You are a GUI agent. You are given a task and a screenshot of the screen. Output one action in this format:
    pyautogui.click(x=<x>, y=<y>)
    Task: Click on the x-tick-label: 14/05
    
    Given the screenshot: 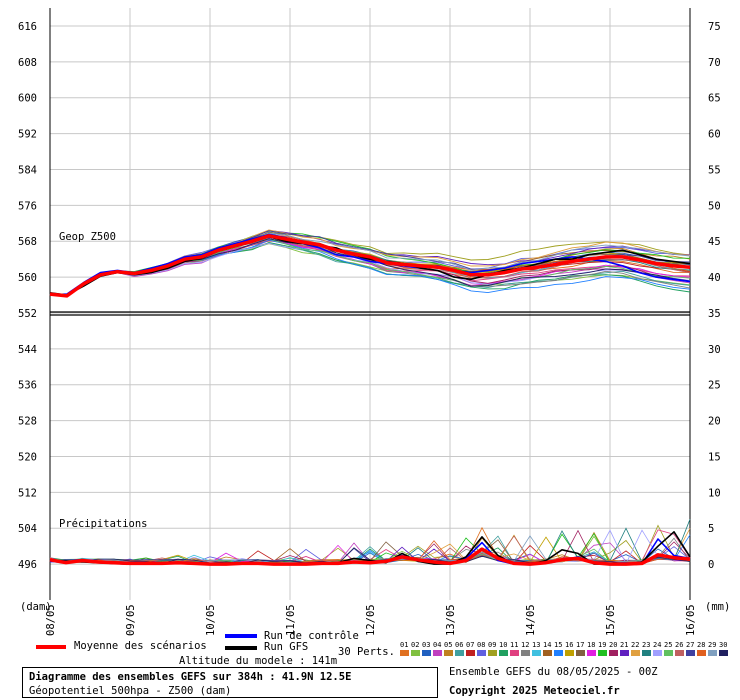 What is the action you would take?
    pyautogui.click(x=531, y=620)
    